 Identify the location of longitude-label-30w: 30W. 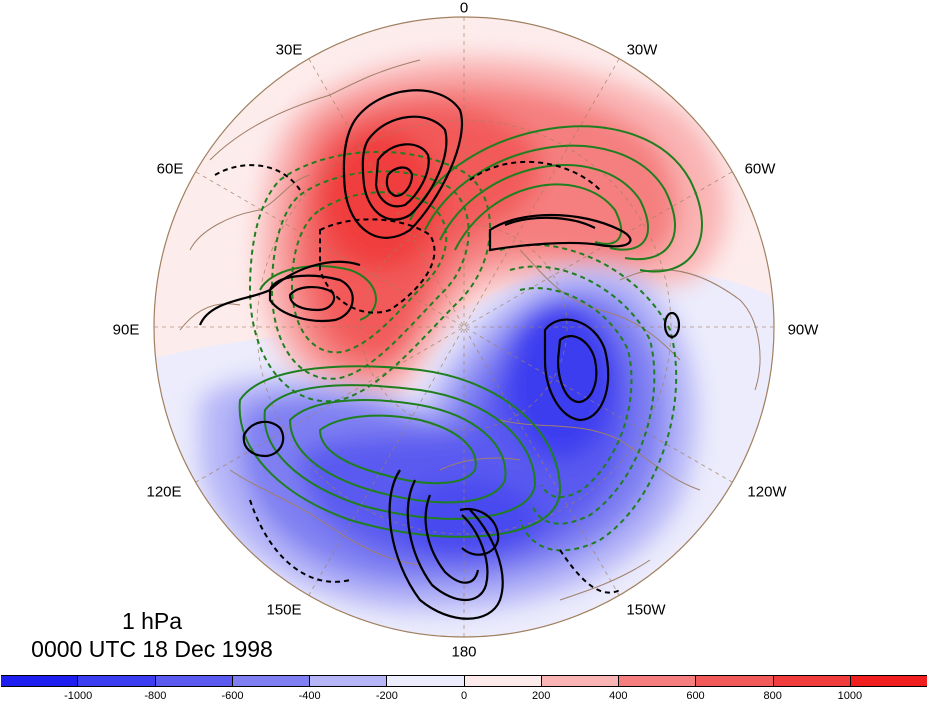
(642, 50).